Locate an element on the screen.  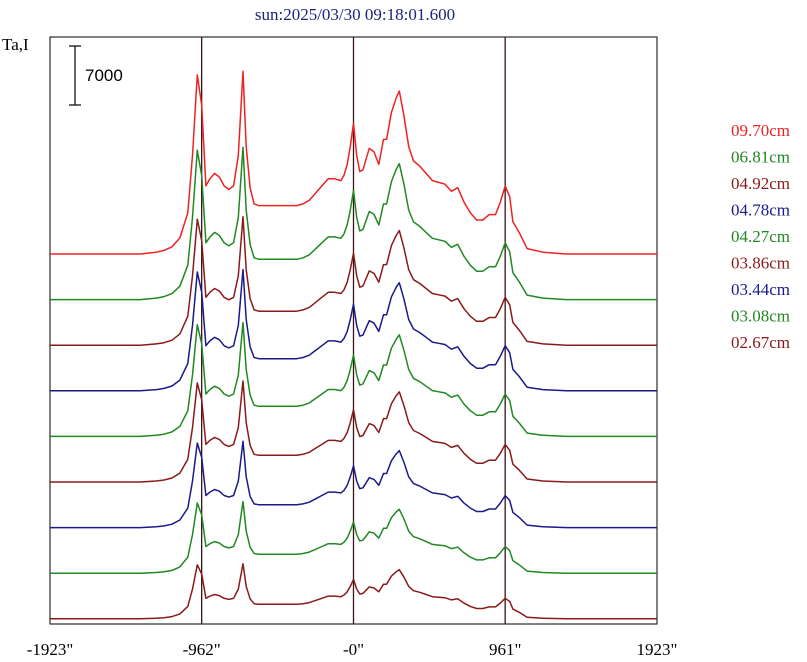
legend-entry: 02.67cm is located at coordinates (760, 342).